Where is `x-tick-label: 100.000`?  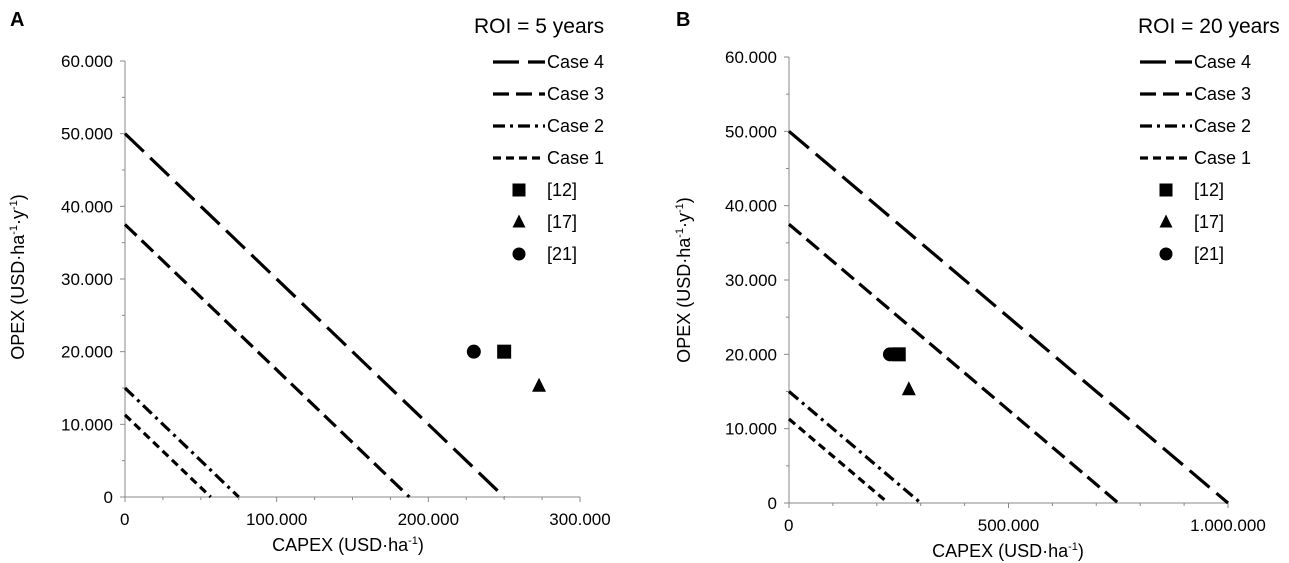
x-tick-label: 100.000 is located at coordinates (276, 519).